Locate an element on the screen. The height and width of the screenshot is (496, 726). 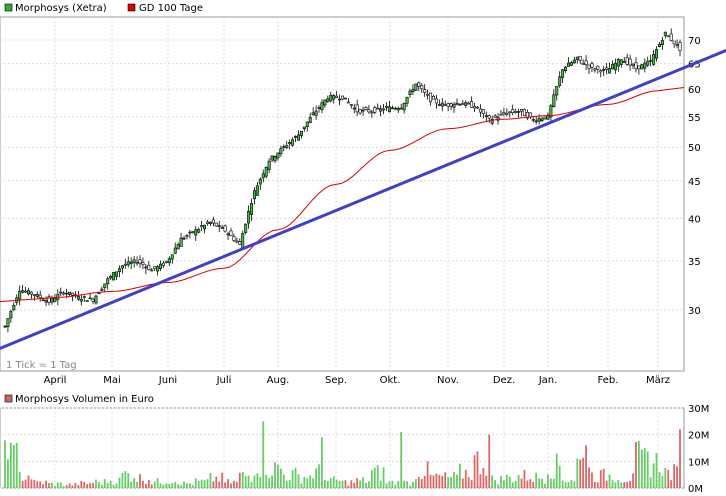
price-y-tick: 30 is located at coordinates (694, 311).